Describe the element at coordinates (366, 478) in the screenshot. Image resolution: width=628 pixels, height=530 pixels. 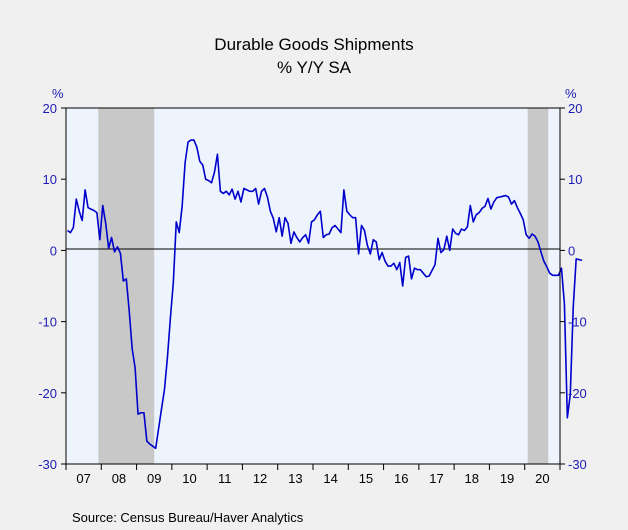
I see `x-tick-label: 15` at that location.